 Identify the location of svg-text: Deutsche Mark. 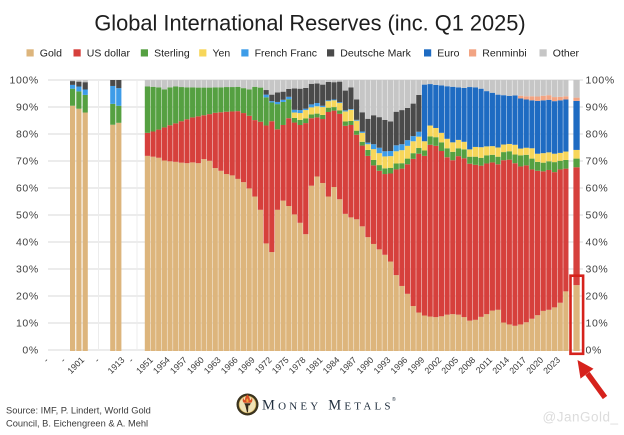
(375, 53).